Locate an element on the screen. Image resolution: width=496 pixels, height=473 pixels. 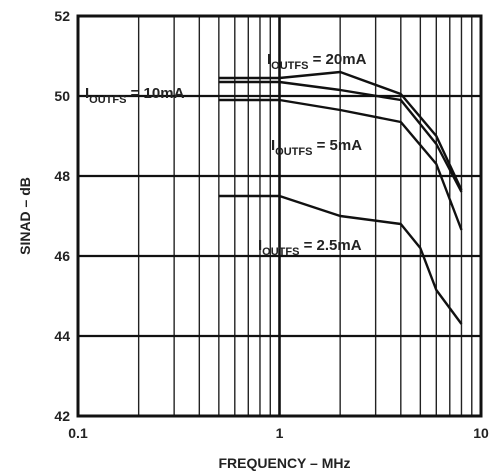
x-tick-label: 1 is located at coordinates (280, 433).